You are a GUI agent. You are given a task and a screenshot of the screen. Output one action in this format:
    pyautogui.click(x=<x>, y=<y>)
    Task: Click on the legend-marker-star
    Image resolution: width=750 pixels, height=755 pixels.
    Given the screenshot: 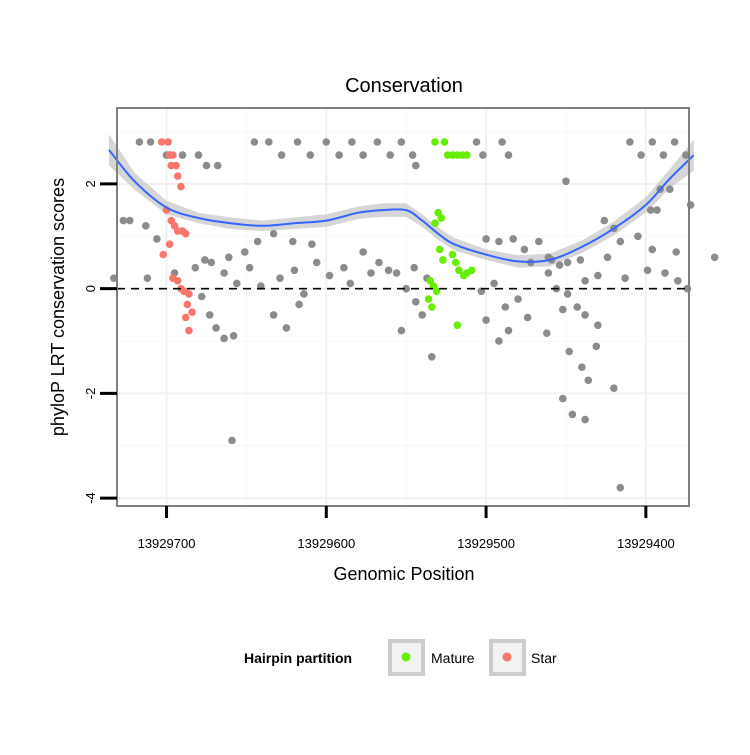 What is the action you would take?
    pyautogui.click(x=507, y=657)
    